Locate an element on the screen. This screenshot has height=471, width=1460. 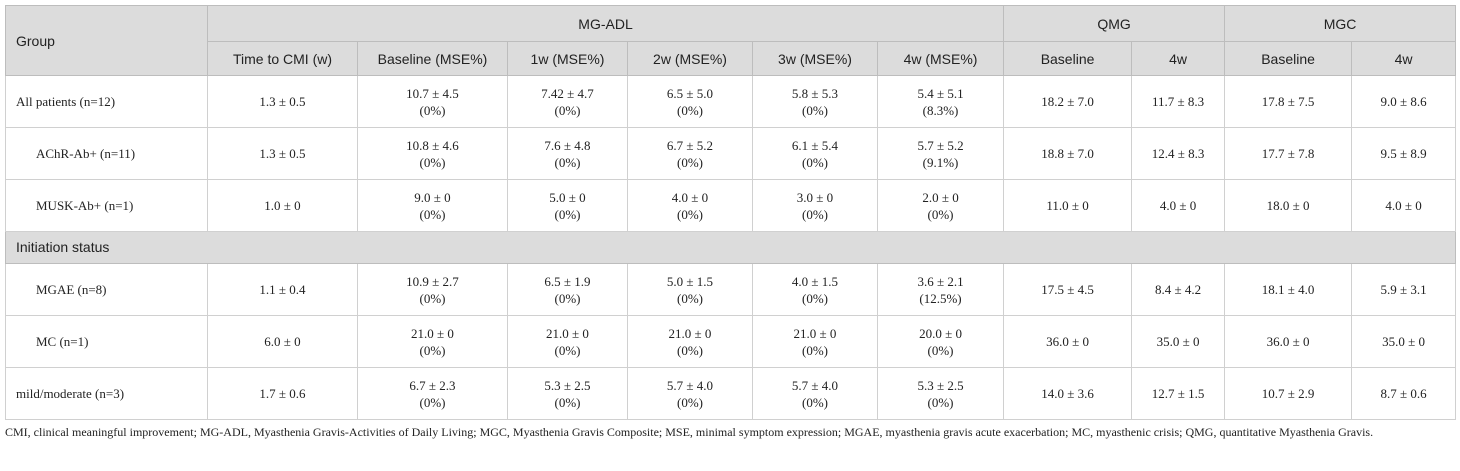
row-label: MUSK-Ab+ (n=1) is located at coordinates (106, 205).